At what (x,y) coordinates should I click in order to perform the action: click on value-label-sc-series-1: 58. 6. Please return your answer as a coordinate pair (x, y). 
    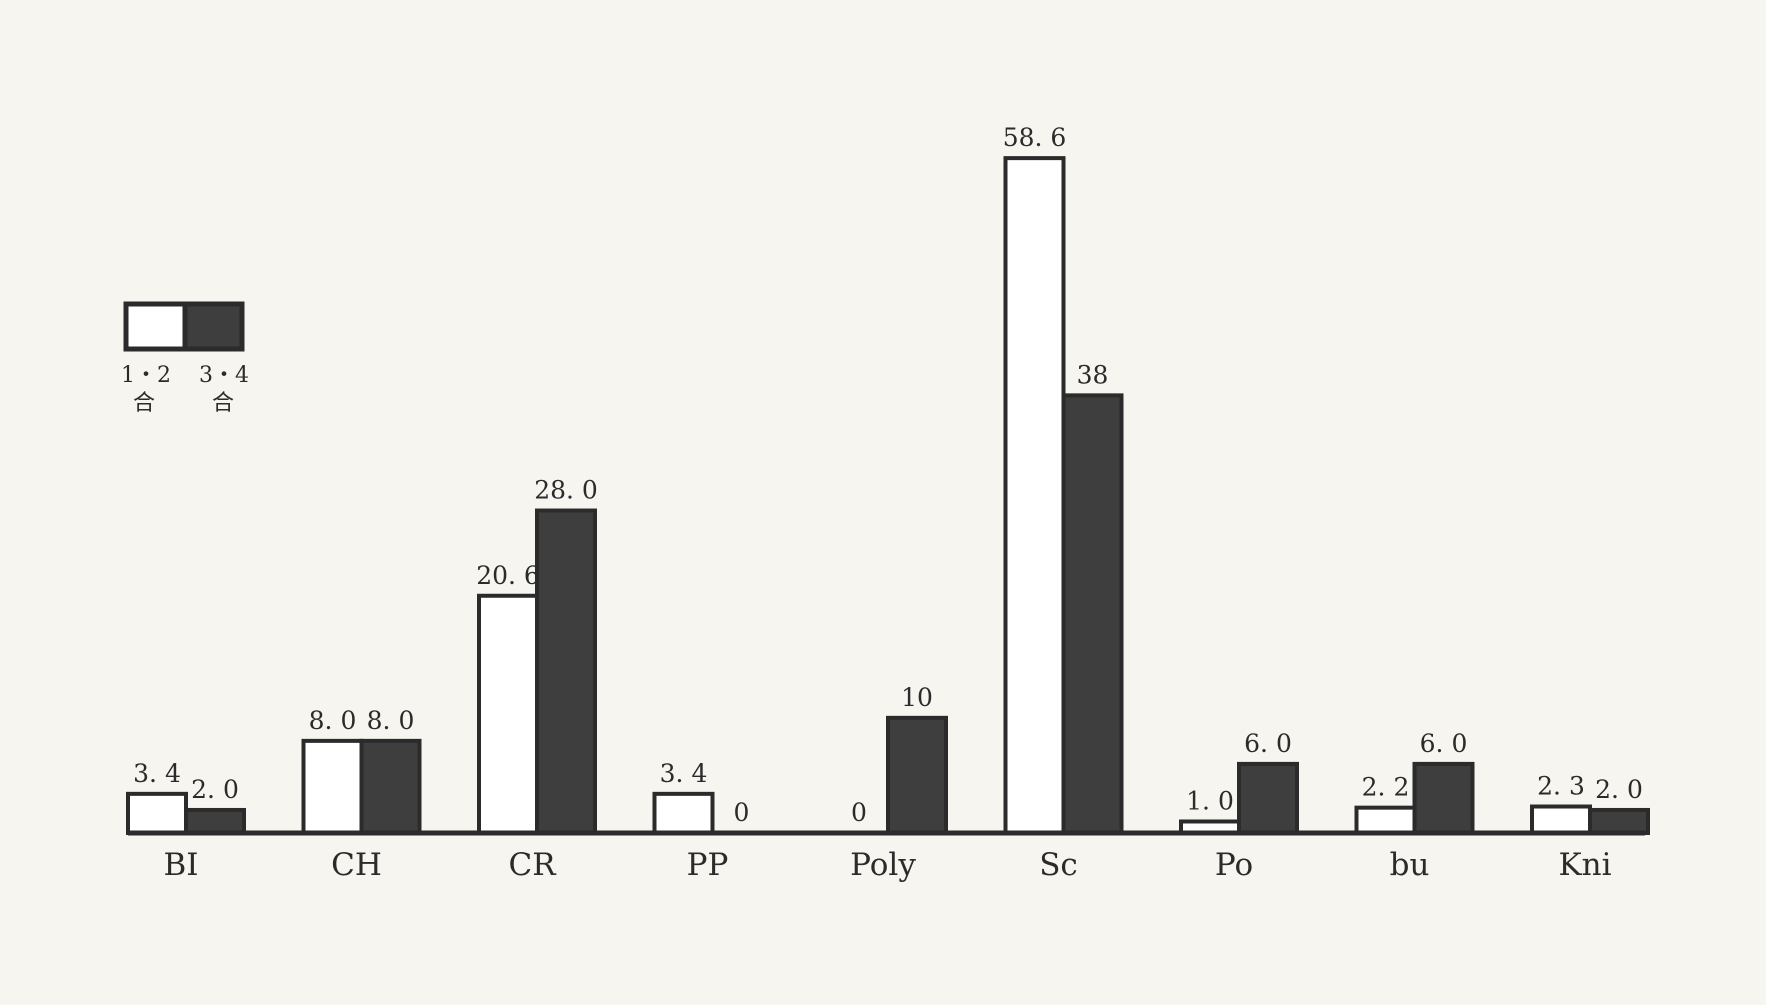
    Looking at the image, I should click on (1035, 137).